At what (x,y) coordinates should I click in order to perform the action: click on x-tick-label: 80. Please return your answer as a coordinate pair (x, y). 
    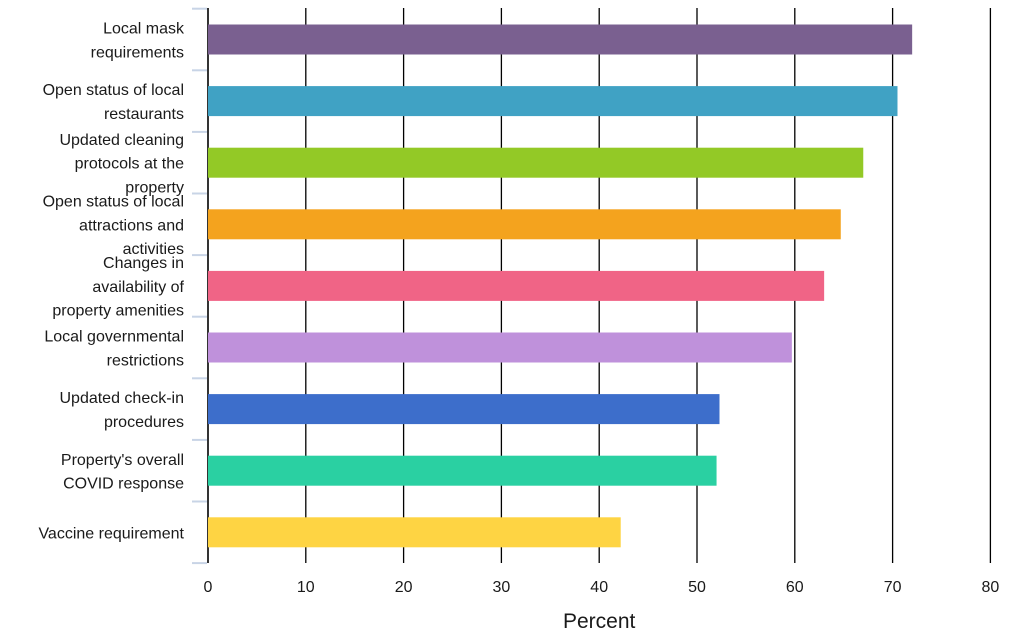
    Looking at the image, I should click on (991, 587).